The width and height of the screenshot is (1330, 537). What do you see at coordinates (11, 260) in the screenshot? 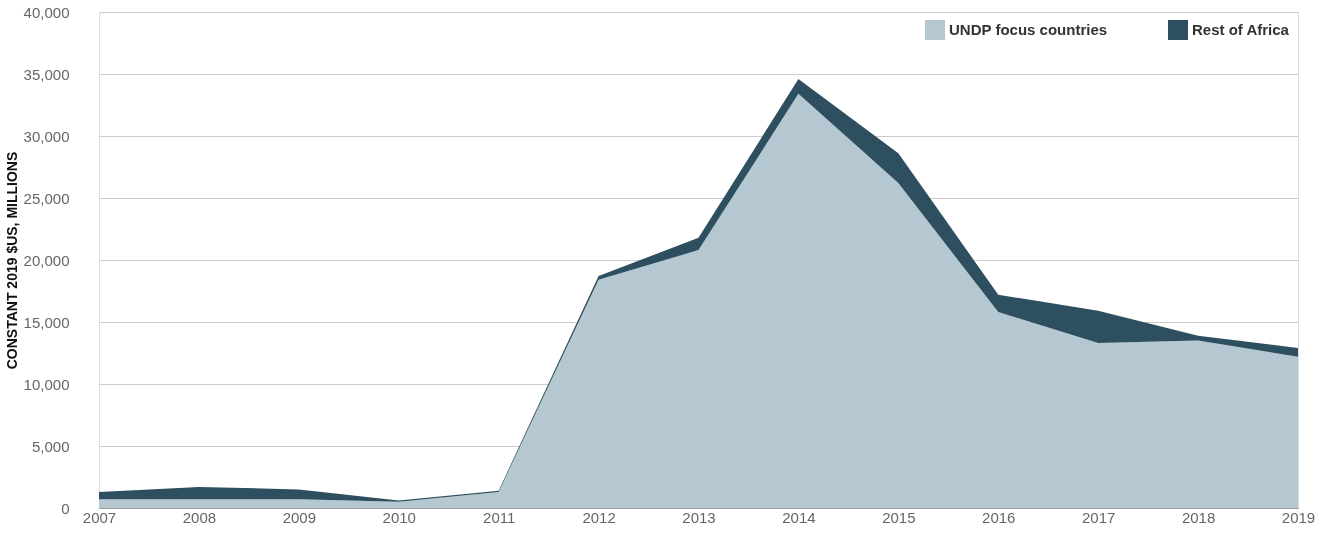
I see `y-axis-title: CONSTANT 2019 $US, MILLIONS` at bounding box center [11, 260].